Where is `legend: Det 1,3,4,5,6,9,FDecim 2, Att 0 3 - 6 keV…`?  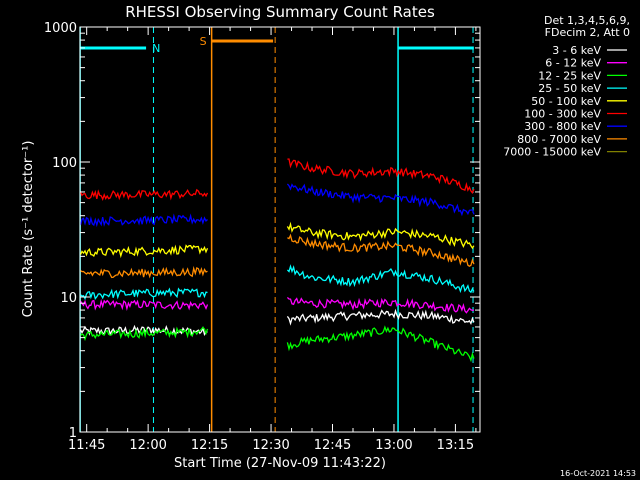 legend: Det 1,3,4,5,6,9,FDecim 2, Att 0 3 - 6 keV… is located at coordinates (566, 86).